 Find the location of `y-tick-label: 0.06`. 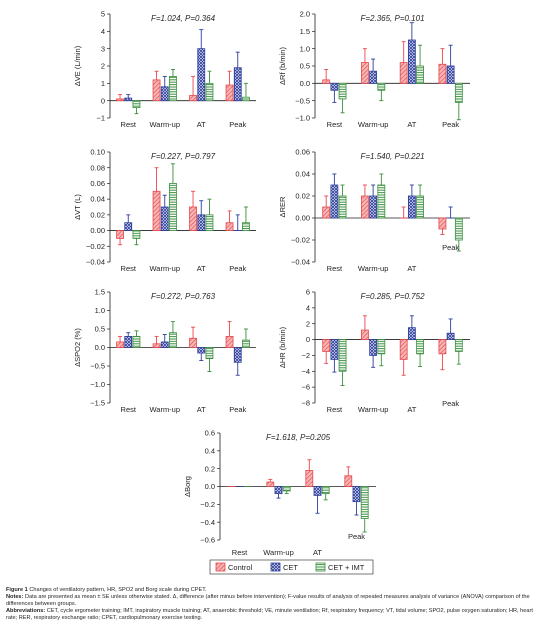

y-tick-label: 0.06 is located at coordinates (97, 183).